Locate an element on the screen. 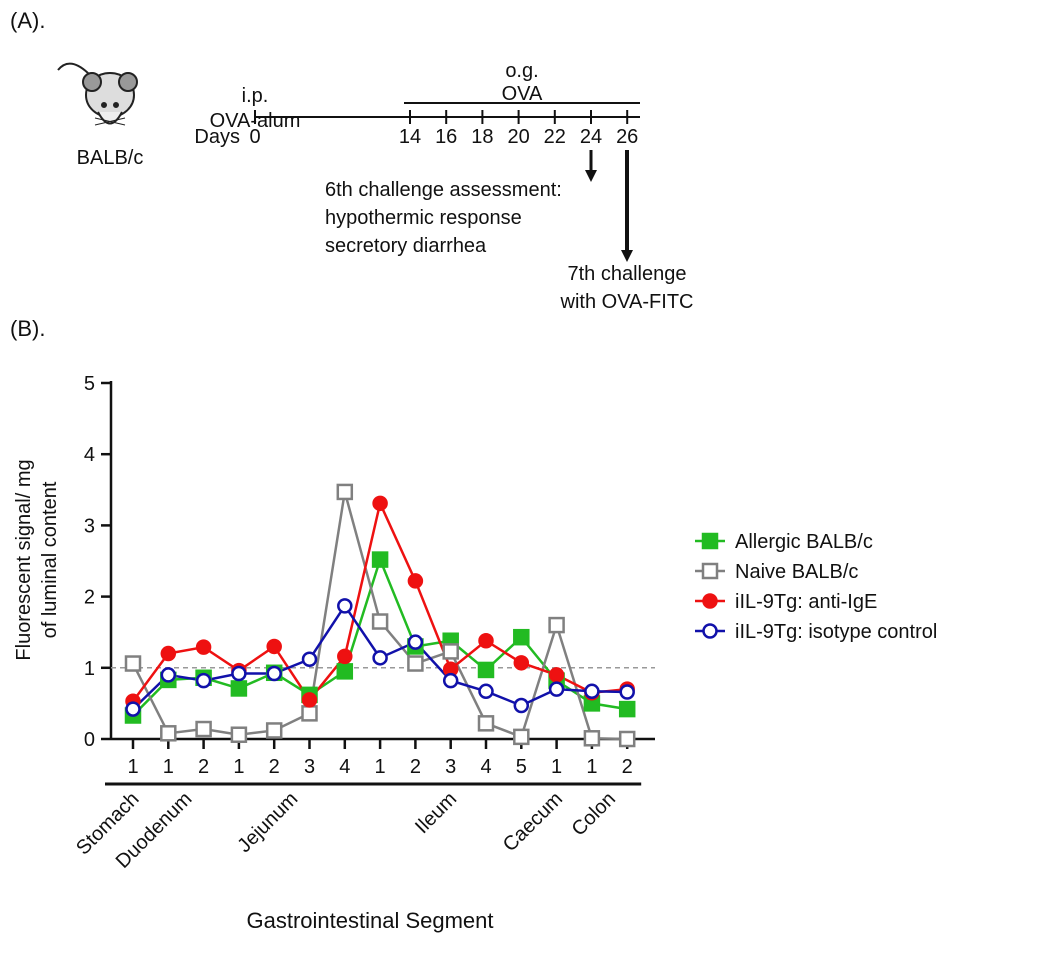 This screenshot has height=954, width=1050. strain-label: BALB/c is located at coordinates (110, 158).